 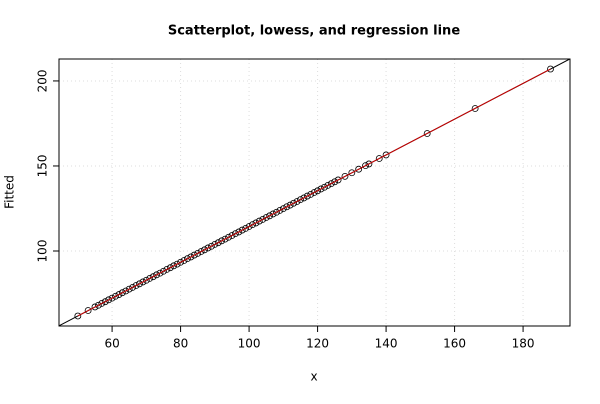 What do you see at coordinates (313, 377) in the screenshot?
I see `x-axis-label: x` at bounding box center [313, 377].